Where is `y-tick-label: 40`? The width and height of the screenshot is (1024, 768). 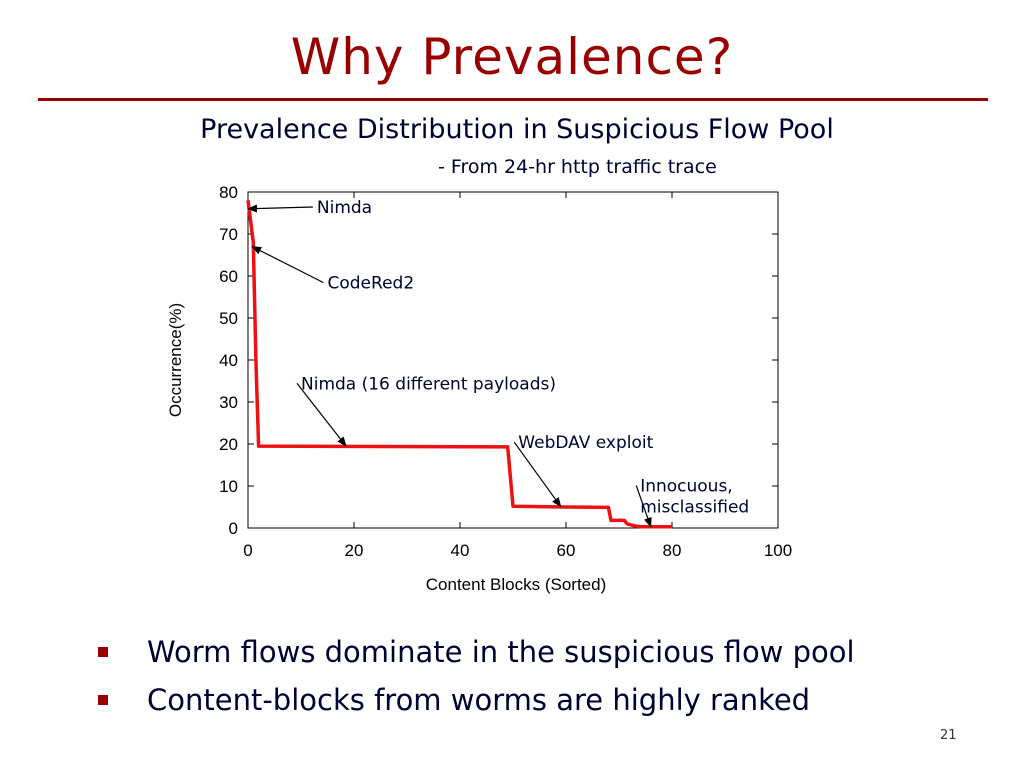
y-tick-label: 40 is located at coordinates (228, 360).